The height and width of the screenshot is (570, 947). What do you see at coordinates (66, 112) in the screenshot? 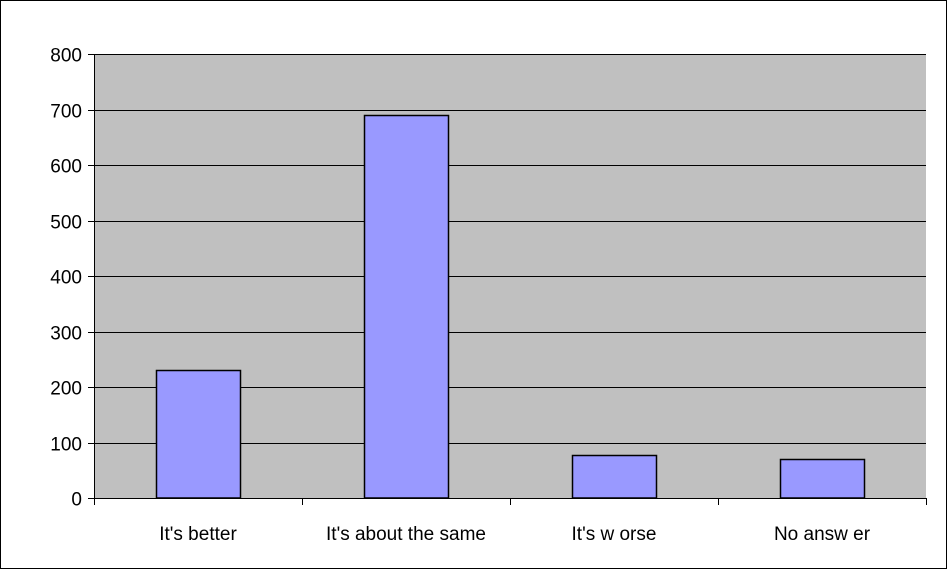
I see `y-tick-label: 700` at bounding box center [66, 112].